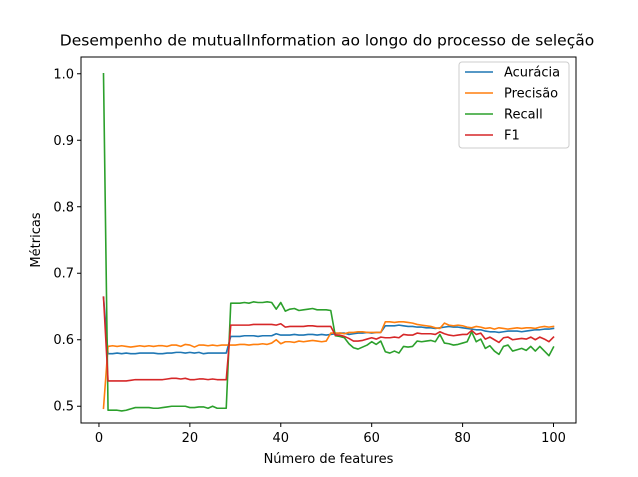  I want to click on legend: Acurácia Precisão Recall F1, so click(514, 105).